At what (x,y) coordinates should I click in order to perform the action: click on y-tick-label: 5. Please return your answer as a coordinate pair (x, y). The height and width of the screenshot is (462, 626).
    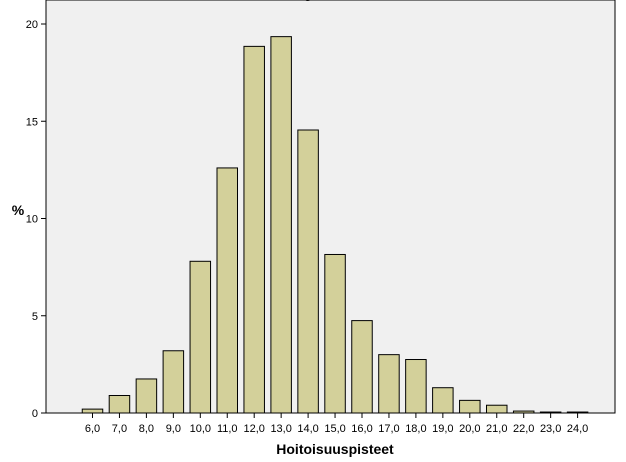
    Looking at the image, I should click on (35, 317).